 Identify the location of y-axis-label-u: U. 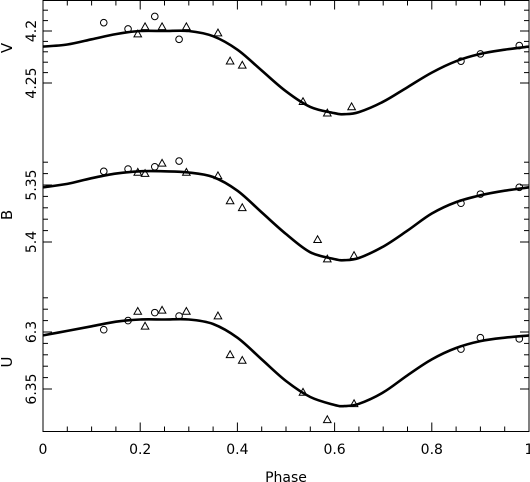
(8, 362).